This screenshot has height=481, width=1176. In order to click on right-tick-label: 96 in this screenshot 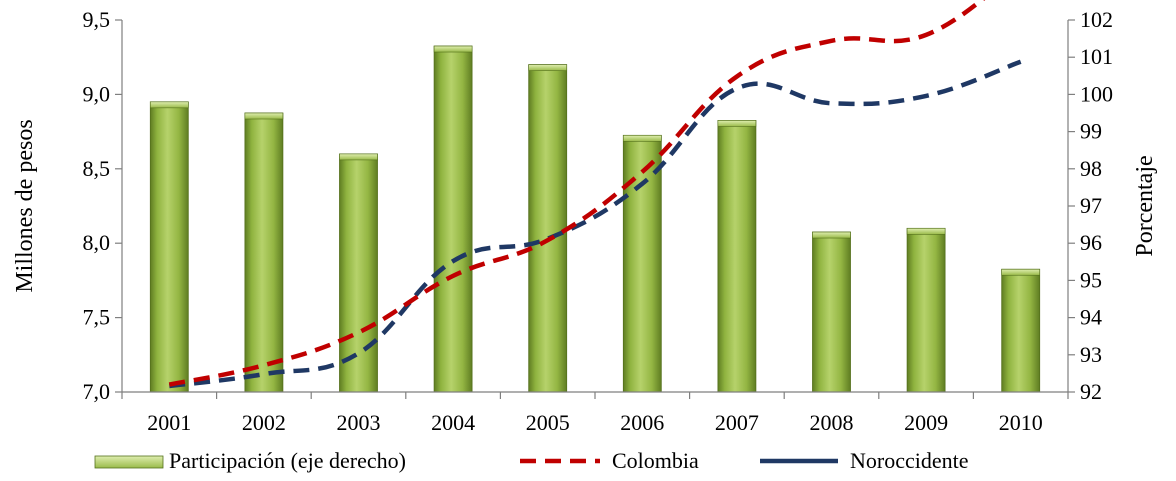, I will do `click(1091, 242)`.